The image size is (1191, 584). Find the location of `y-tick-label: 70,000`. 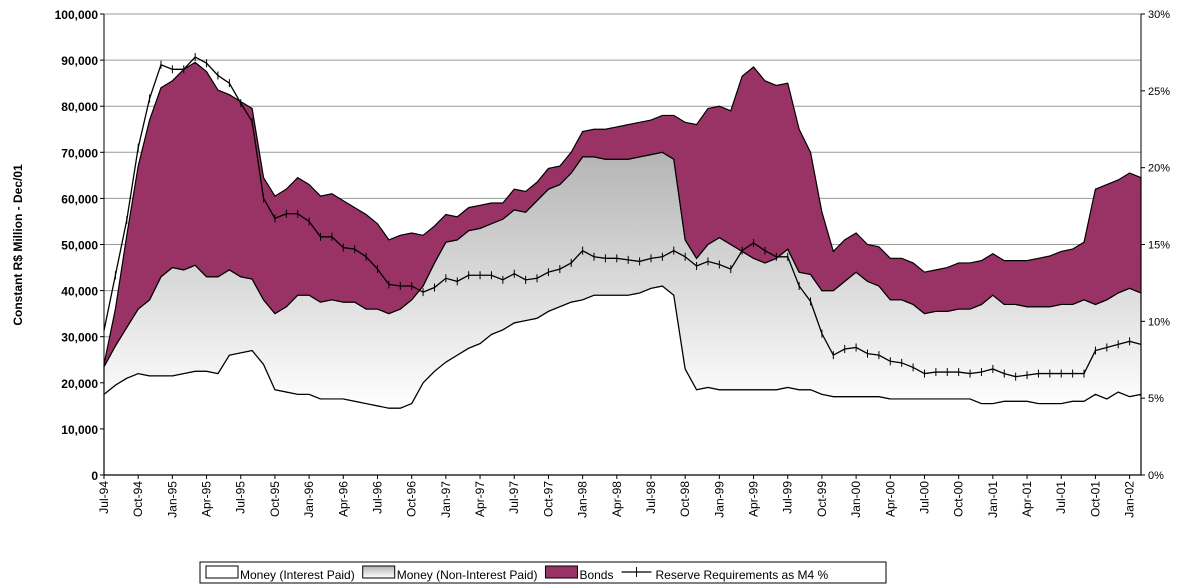

y-tick-label: 70,000 is located at coordinates (79, 153).